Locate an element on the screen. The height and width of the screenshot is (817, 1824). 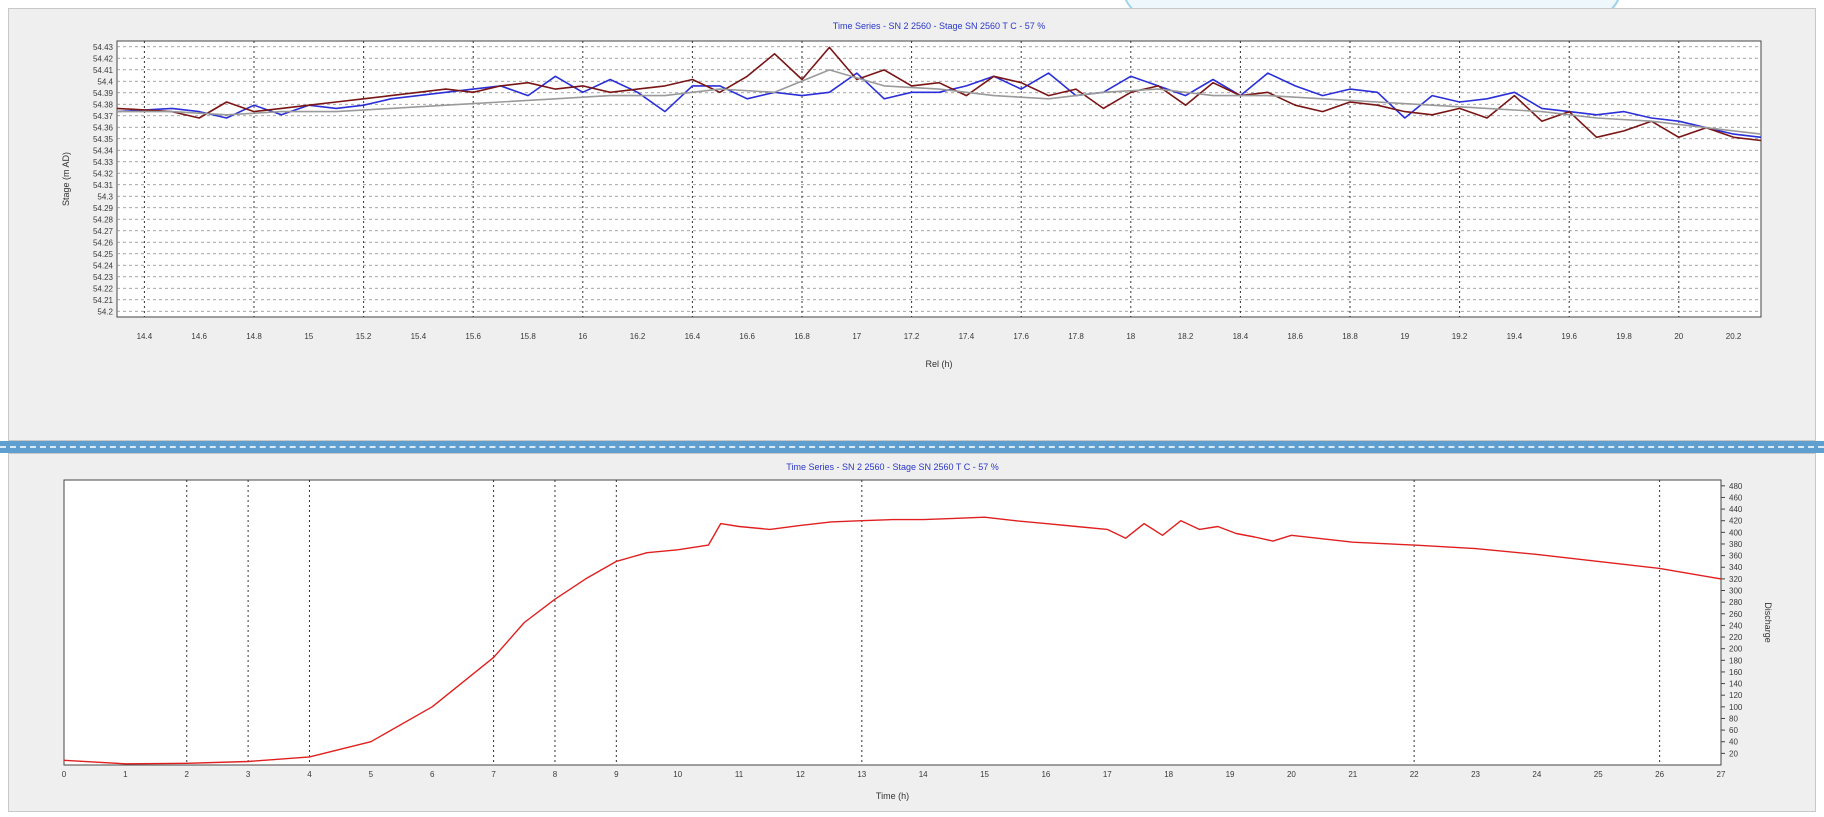
y-tick-label: 54.32 is located at coordinates (103, 173).